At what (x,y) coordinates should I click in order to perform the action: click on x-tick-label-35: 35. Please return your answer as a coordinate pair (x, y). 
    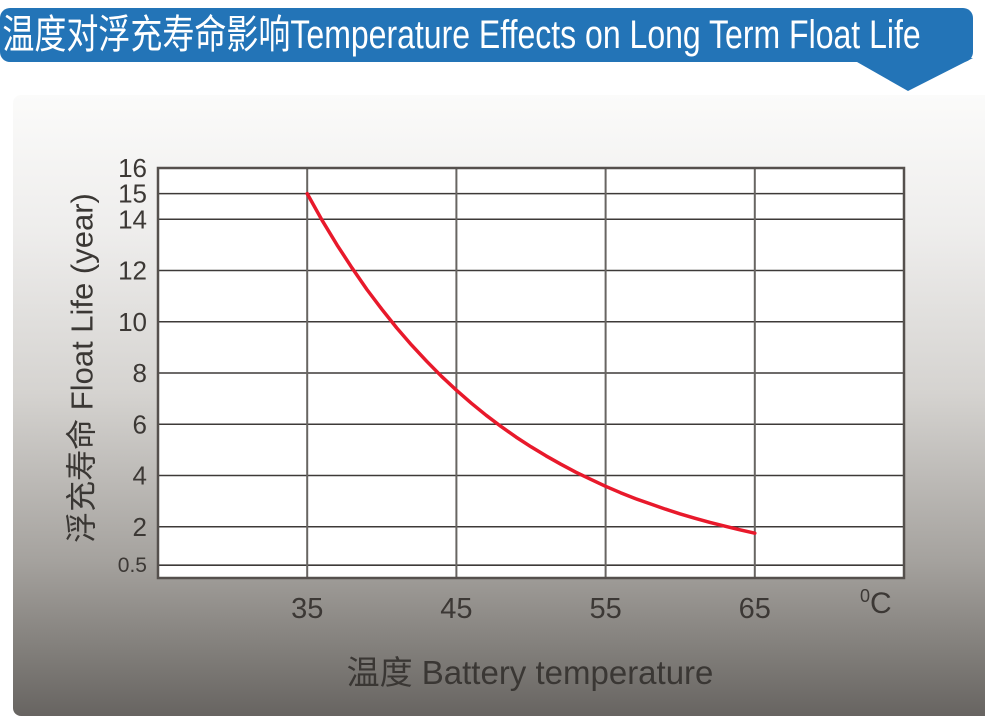
    Looking at the image, I should click on (307, 609).